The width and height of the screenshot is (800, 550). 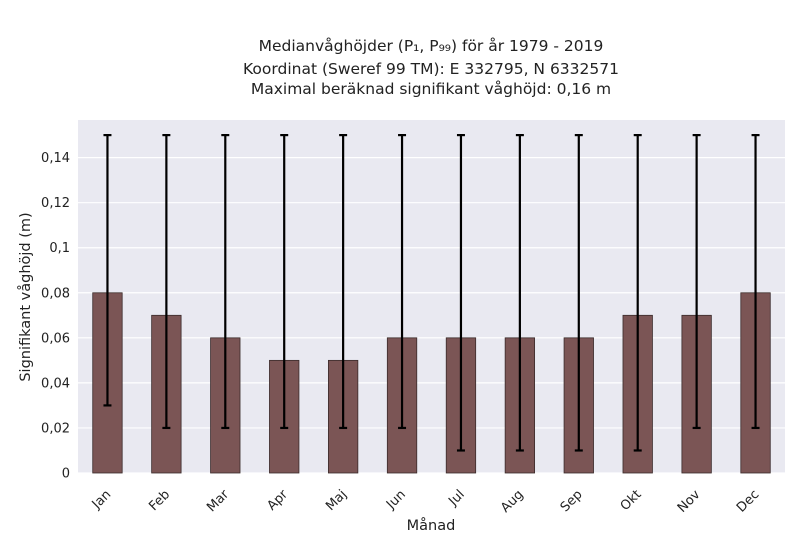 I want to click on x-tick-label: Maj, so click(x=336, y=500).